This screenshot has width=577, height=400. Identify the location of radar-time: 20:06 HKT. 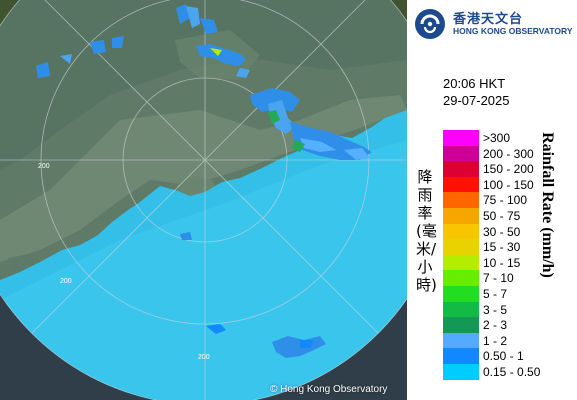
(474, 83).